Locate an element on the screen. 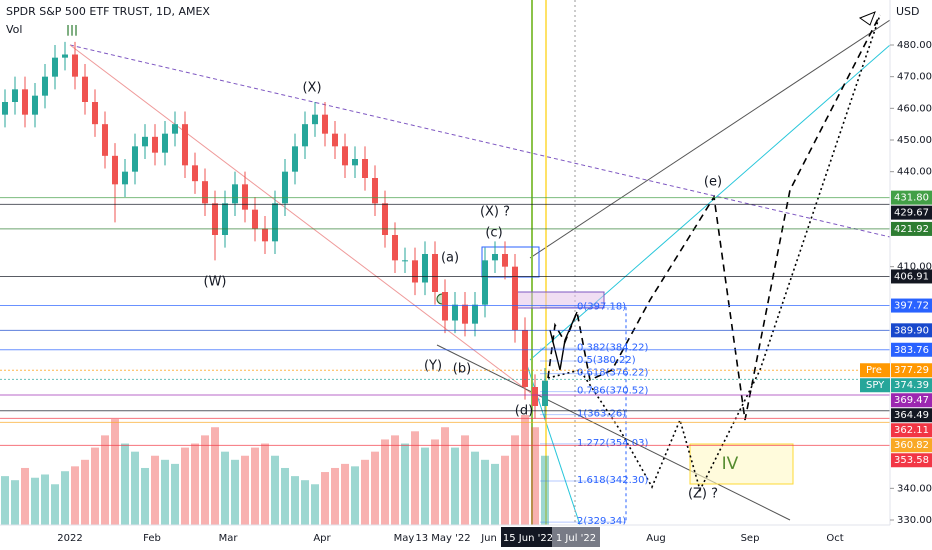  x-tick-label: May is located at coordinates (404, 538).